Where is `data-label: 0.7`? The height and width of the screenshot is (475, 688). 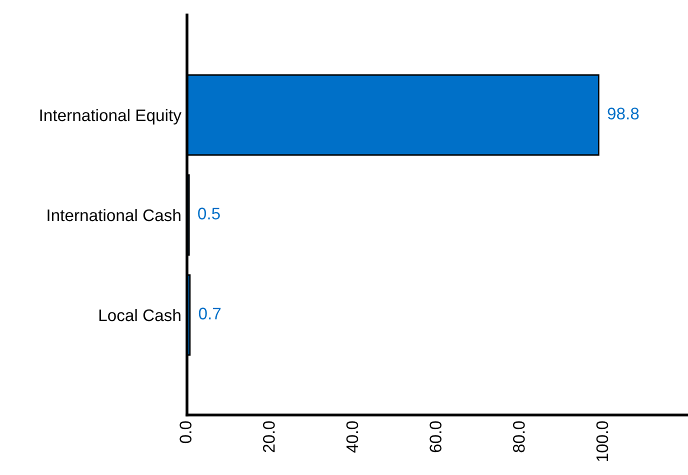
data-label: 0.7 is located at coordinates (209, 314).